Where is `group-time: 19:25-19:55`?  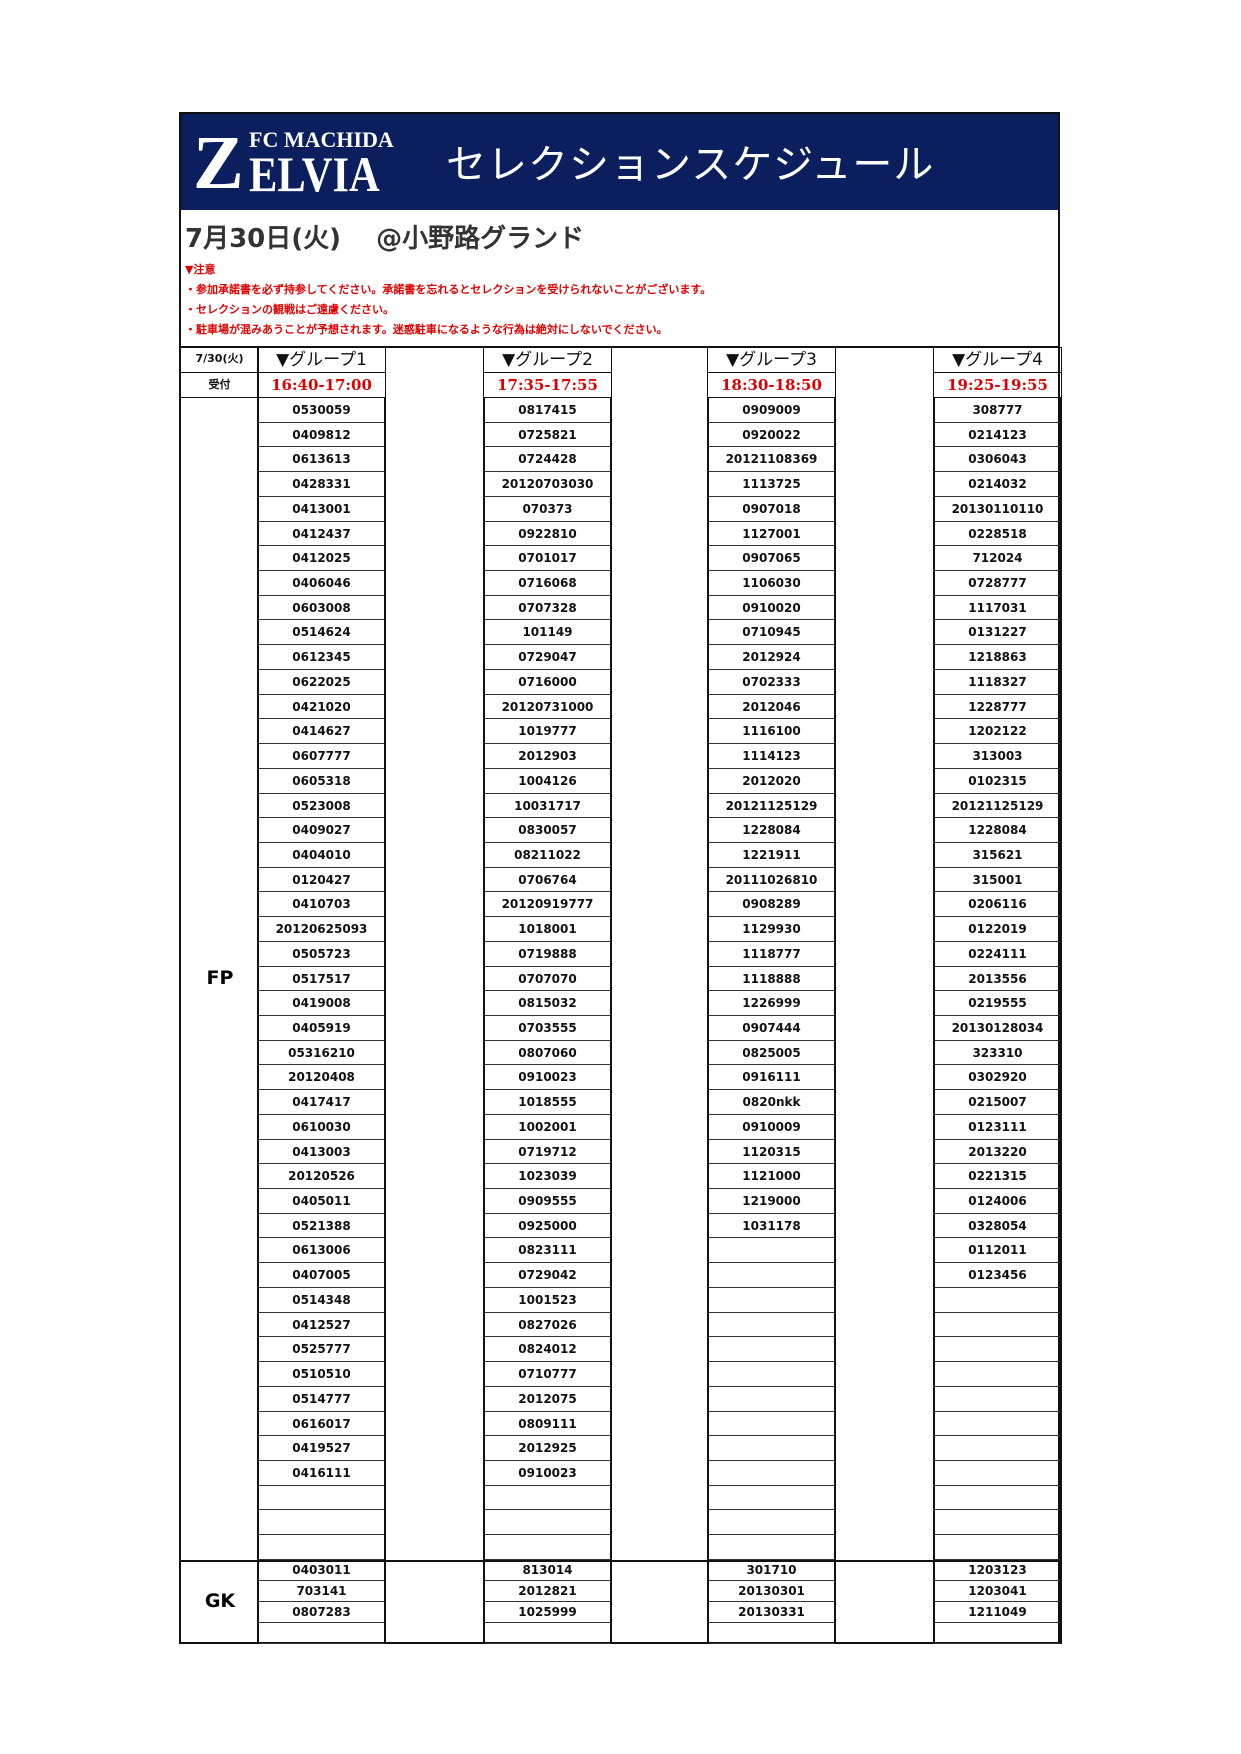 group-time: 19:25-19:55 is located at coordinates (997, 385).